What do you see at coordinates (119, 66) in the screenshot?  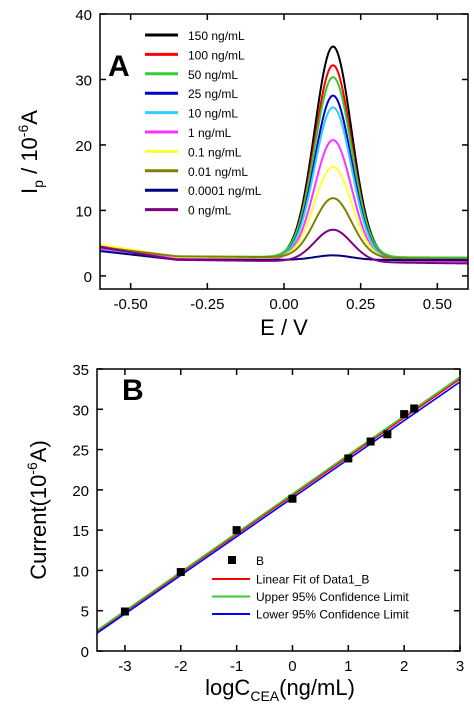 I see `panel-a-label: A` at bounding box center [119, 66].